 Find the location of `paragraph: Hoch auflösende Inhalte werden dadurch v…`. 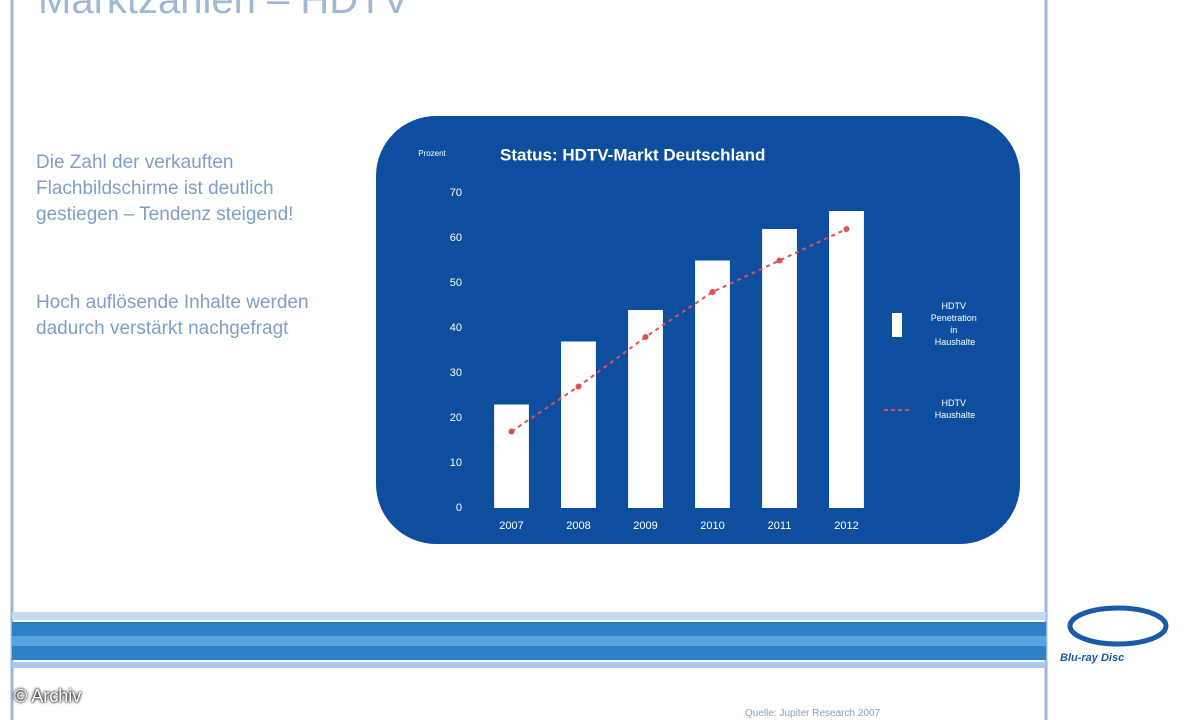

paragraph: Hoch auflösende Inhalte werden dadurch v… is located at coordinates (172, 315).